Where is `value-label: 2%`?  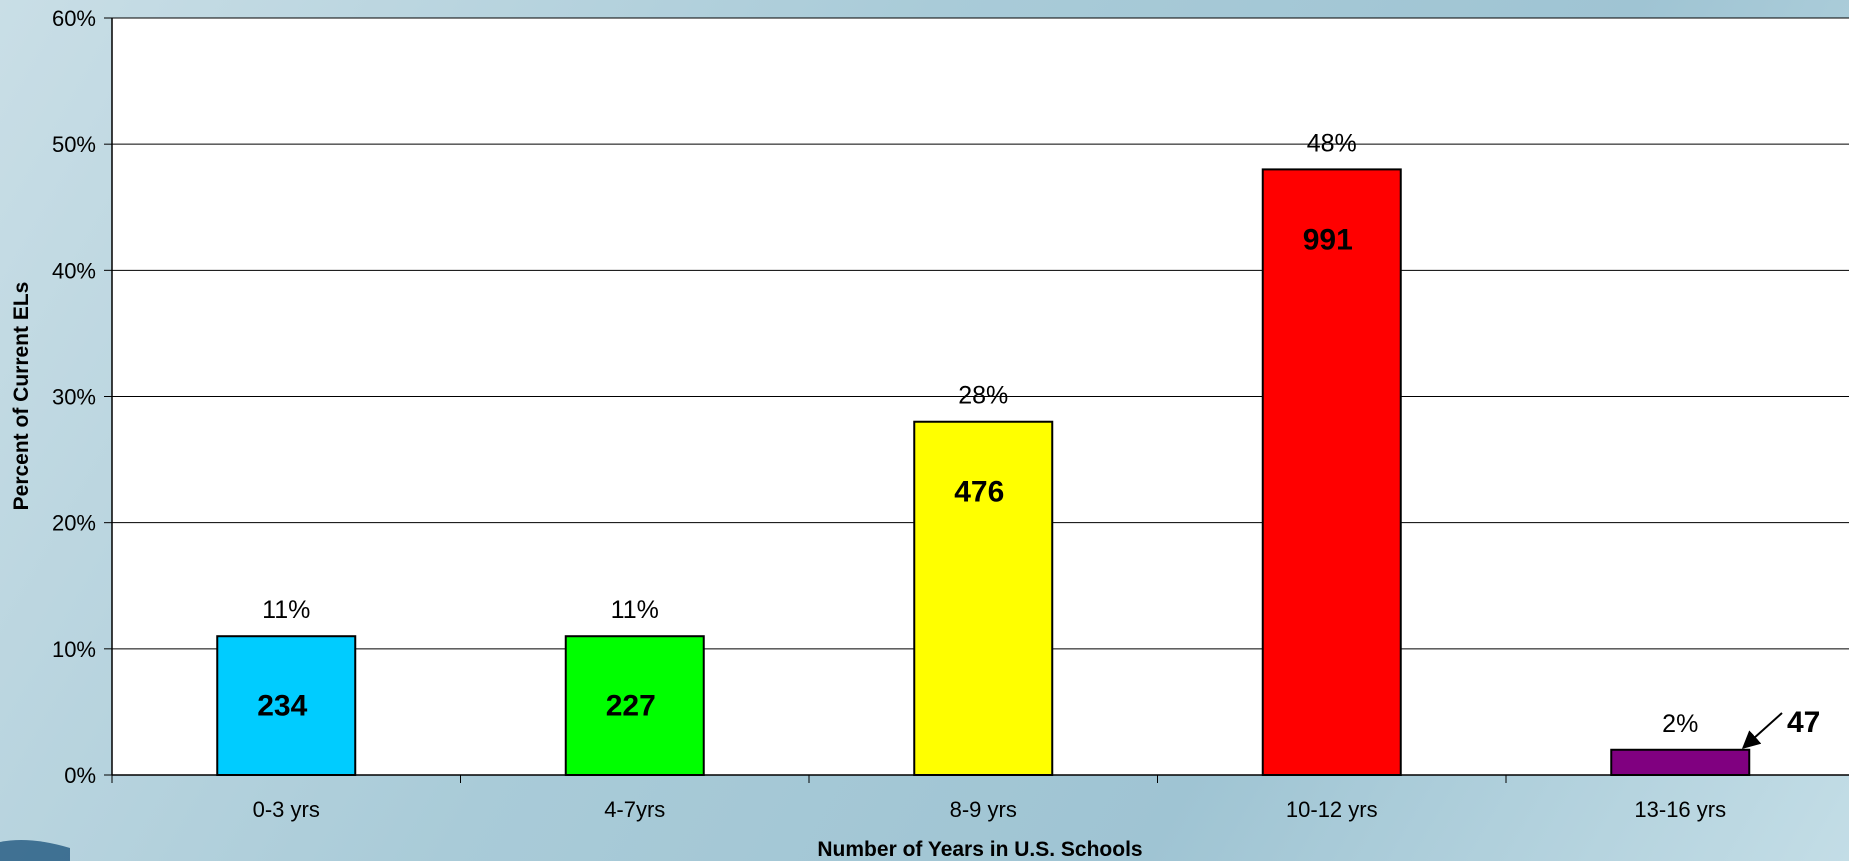
value-label: 2% is located at coordinates (1680, 724).